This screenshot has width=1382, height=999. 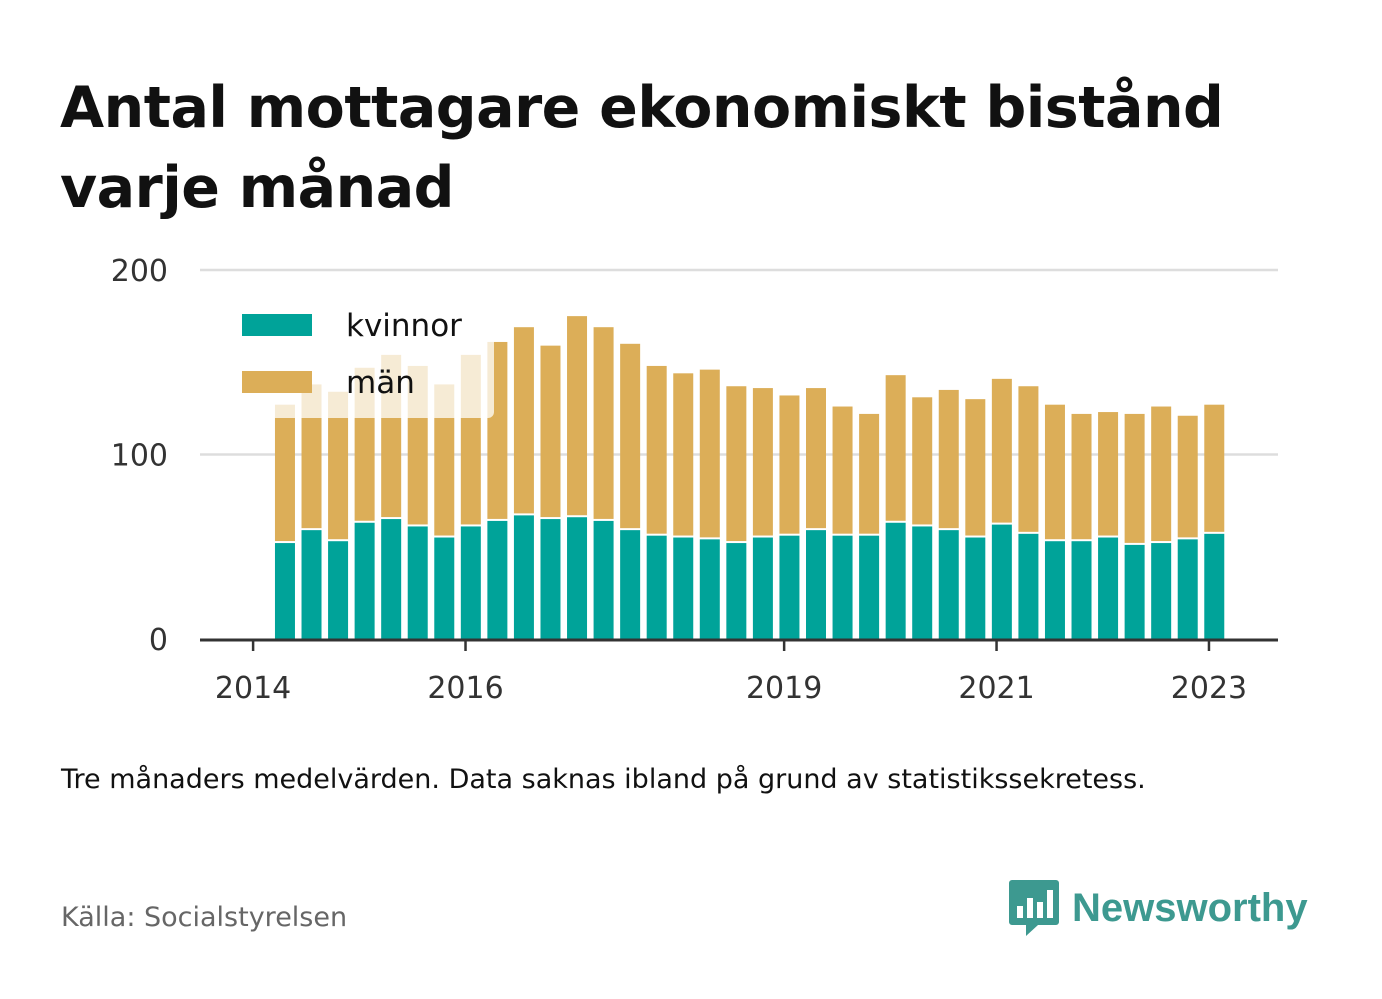 I want to click on y-tick-label-200: 200, so click(x=139, y=271).